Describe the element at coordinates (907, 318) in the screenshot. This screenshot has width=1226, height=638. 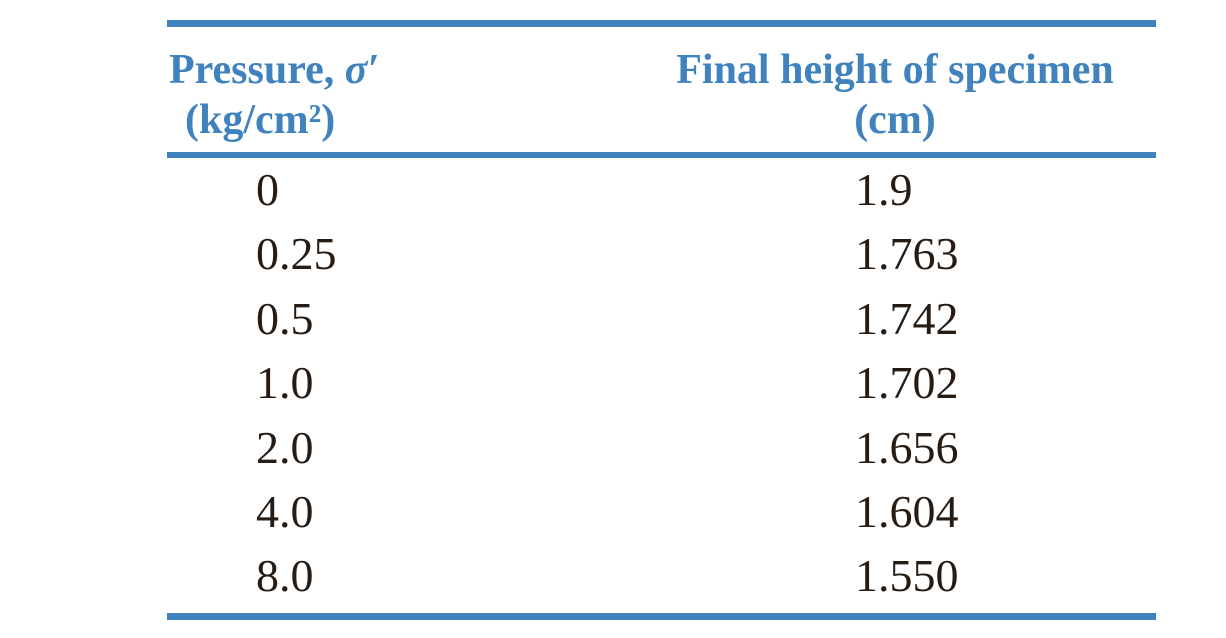
I see `height-value: 1.742` at that location.